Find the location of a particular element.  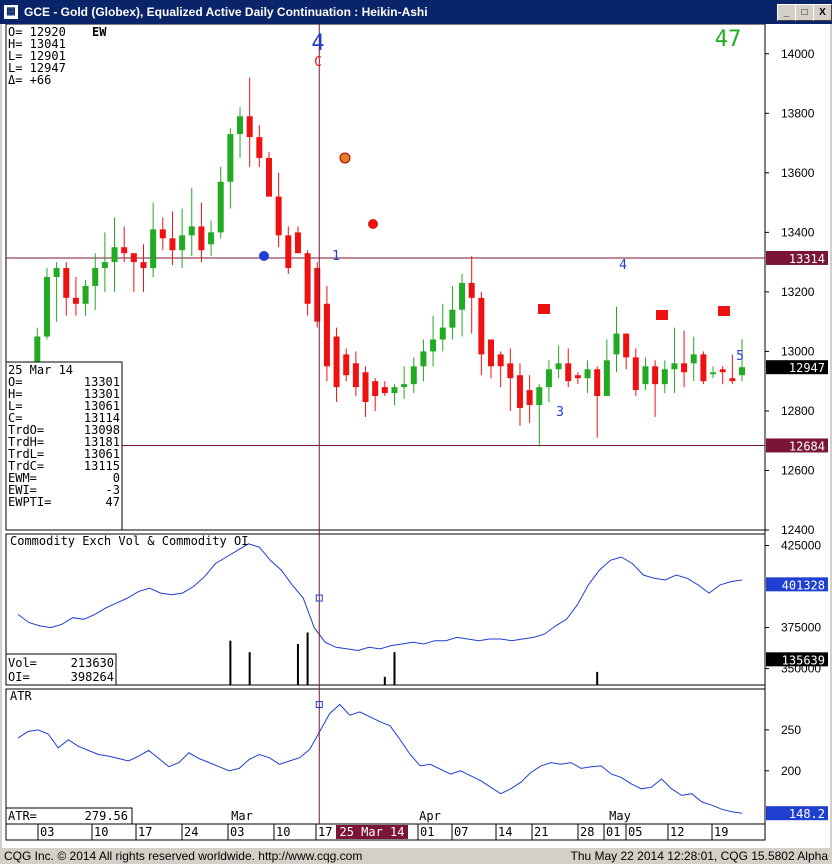

date-label: 14 is located at coordinates (505, 832).